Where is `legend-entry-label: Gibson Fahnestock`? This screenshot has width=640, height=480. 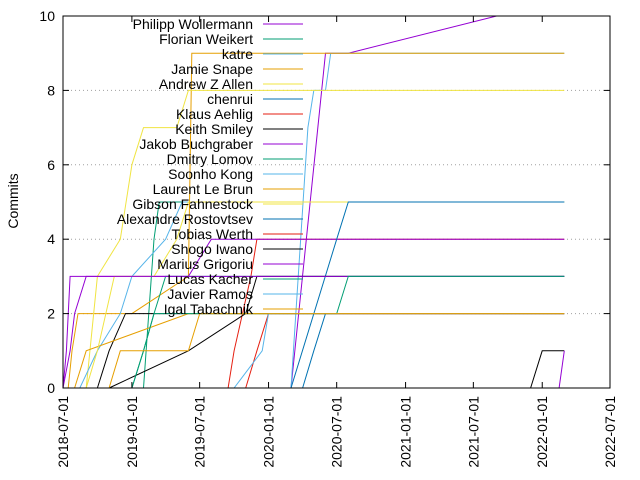
legend-entry-label: Gibson Fahnestock is located at coordinates (193, 204).